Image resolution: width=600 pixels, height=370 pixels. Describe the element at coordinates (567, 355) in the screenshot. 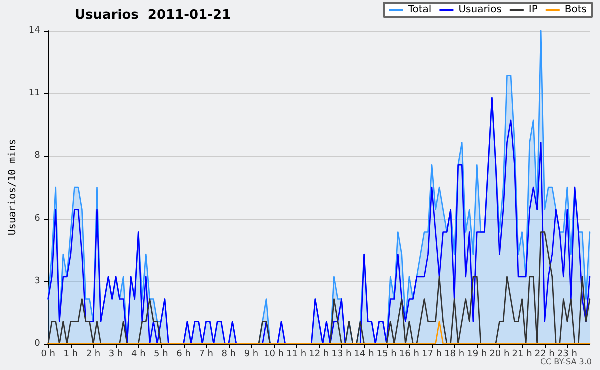

I see `x-tick-label: 23 h` at that location.